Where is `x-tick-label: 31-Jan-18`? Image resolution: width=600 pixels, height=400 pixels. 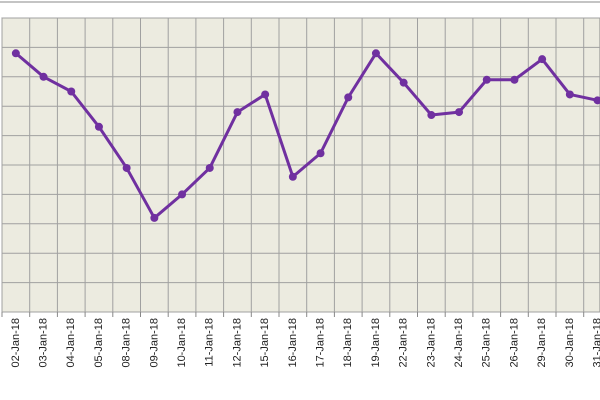
x-tick-label: 31-Jan-18 is located at coordinates (595, 343).